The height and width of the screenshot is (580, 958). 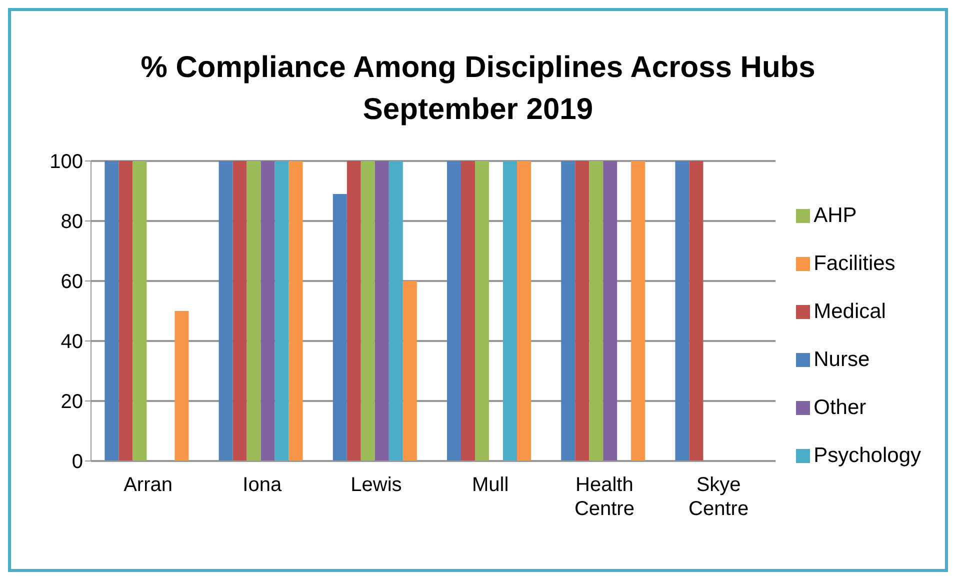 What do you see at coordinates (842, 359) in the screenshot?
I see `legend-label: Nurse` at bounding box center [842, 359].